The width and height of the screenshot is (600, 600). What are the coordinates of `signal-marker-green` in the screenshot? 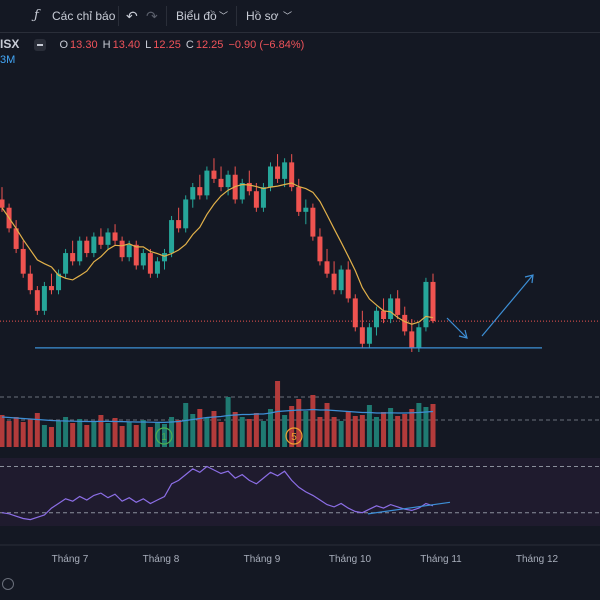 It's located at (164, 436).